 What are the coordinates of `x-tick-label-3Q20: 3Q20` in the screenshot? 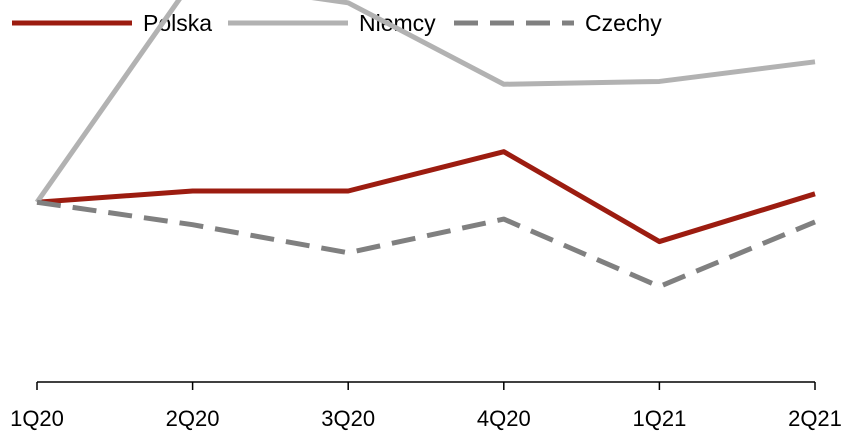 It's located at (348, 418).